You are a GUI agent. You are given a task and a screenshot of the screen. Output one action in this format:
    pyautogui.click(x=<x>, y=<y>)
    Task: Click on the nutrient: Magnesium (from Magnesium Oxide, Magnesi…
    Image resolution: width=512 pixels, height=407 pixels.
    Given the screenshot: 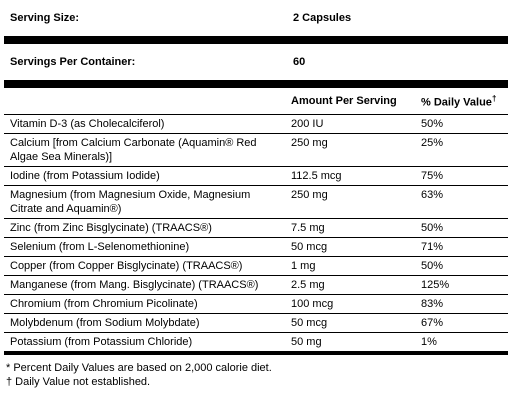 What is the action you would take?
    pyautogui.click(x=145, y=202)
    